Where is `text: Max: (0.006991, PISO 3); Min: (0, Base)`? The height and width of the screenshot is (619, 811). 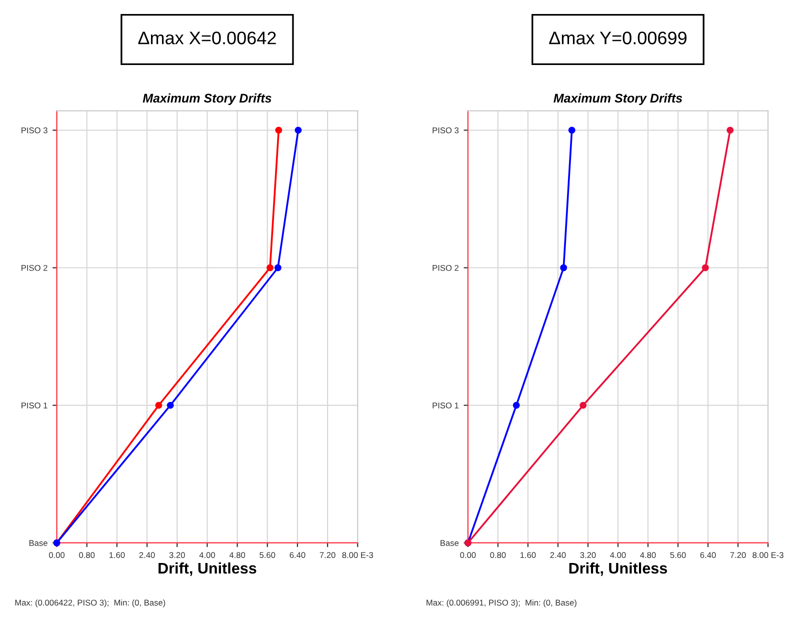
text: Max: (0.006991, PISO 3); Min: (0, Base) is located at coordinates (501, 603).